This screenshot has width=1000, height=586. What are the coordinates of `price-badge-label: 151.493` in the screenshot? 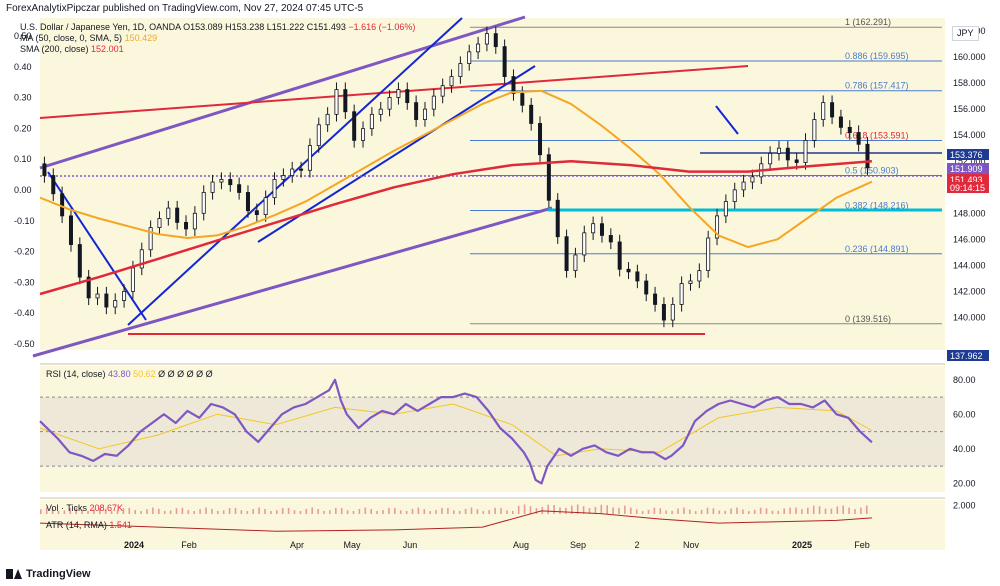 It's located at (966, 180).